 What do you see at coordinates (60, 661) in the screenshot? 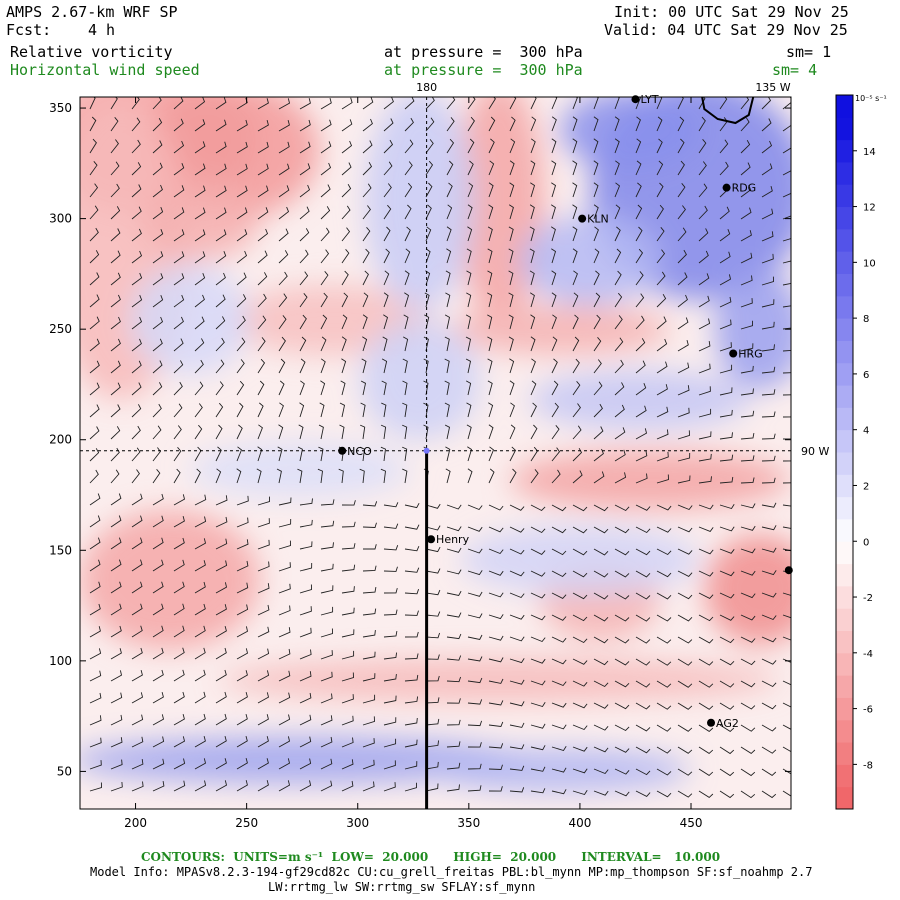
I see `y-tick-label: 100` at bounding box center [60, 661].